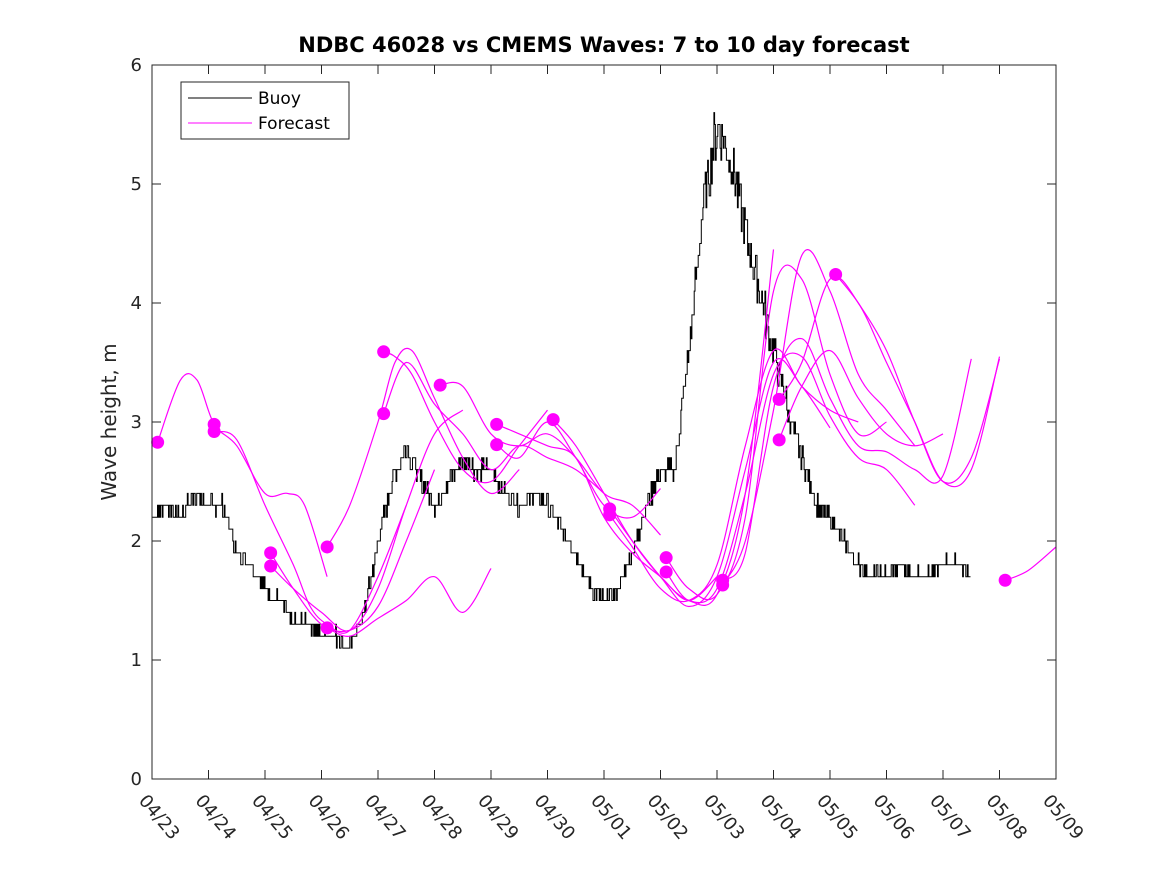 This screenshot has height=875, width=1167. I want to click on y-tick-label: 0, so click(136, 779).